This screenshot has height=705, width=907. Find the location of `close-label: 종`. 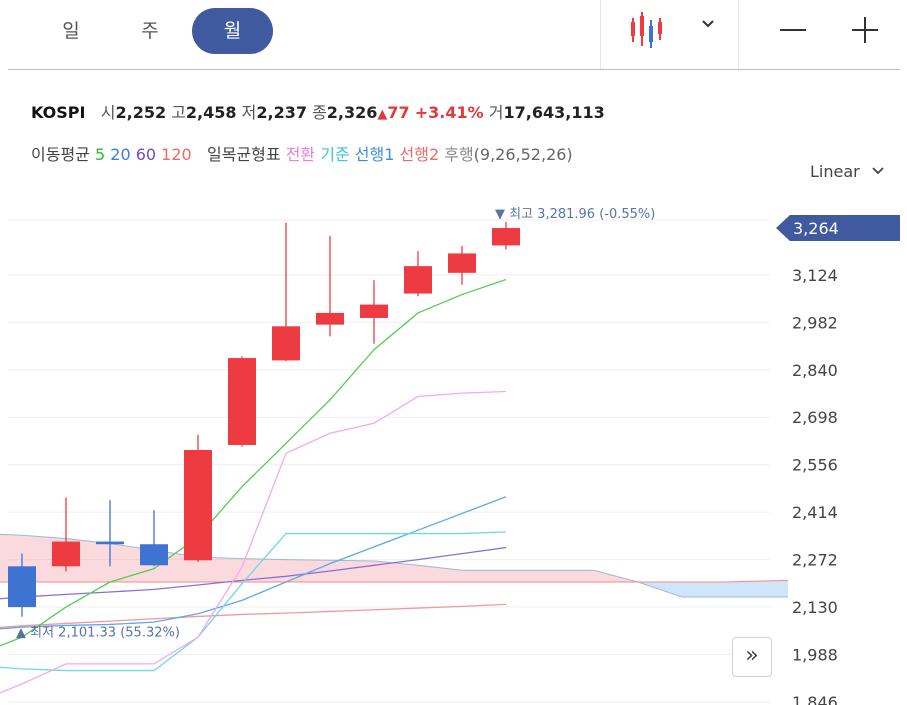

close-label: 종 is located at coordinates (319, 112).